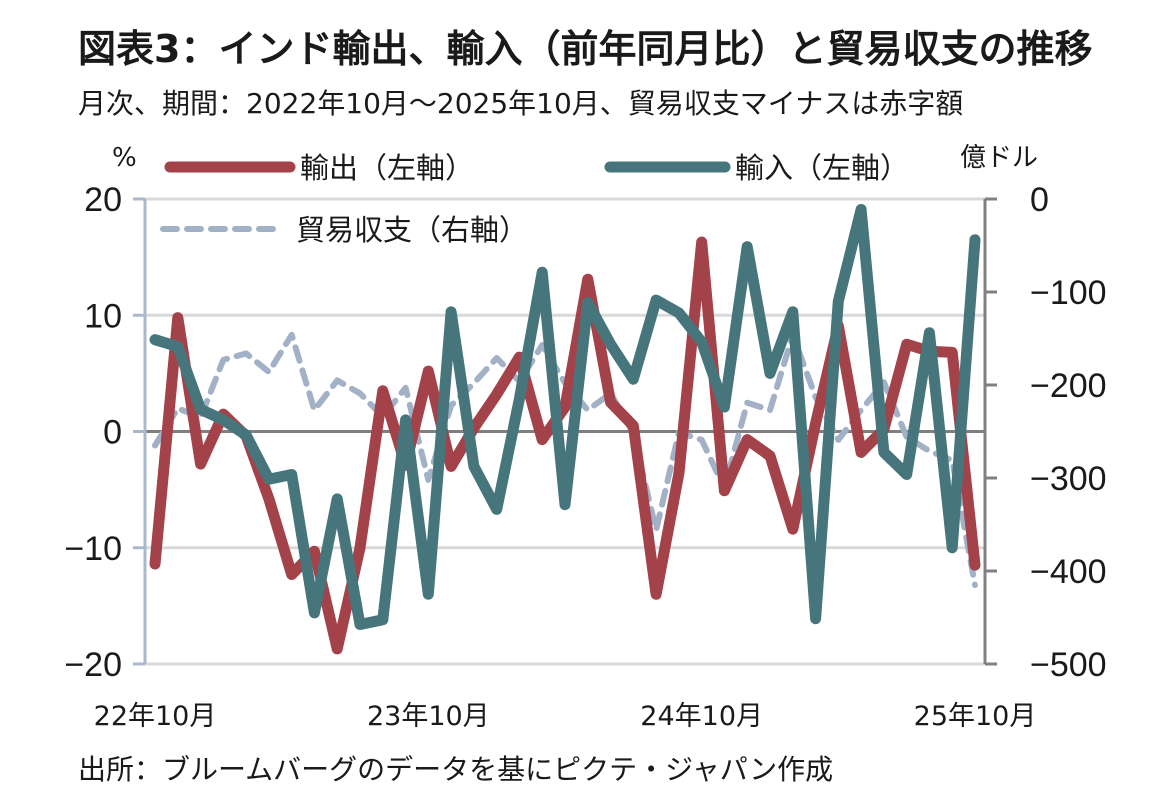 This screenshot has height=811, width=1176. What do you see at coordinates (93, 665) in the screenshot?
I see `left-tick-label: −20` at bounding box center [93, 665].